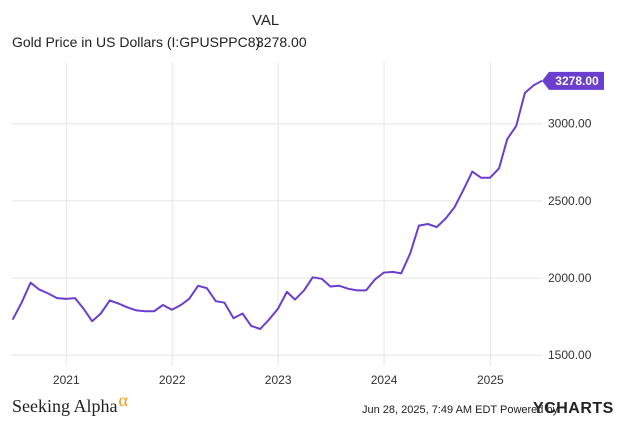  What do you see at coordinates (123, 400) in the screenshot?
I see `alpha-mark: α` at bounding box center [123, 400].